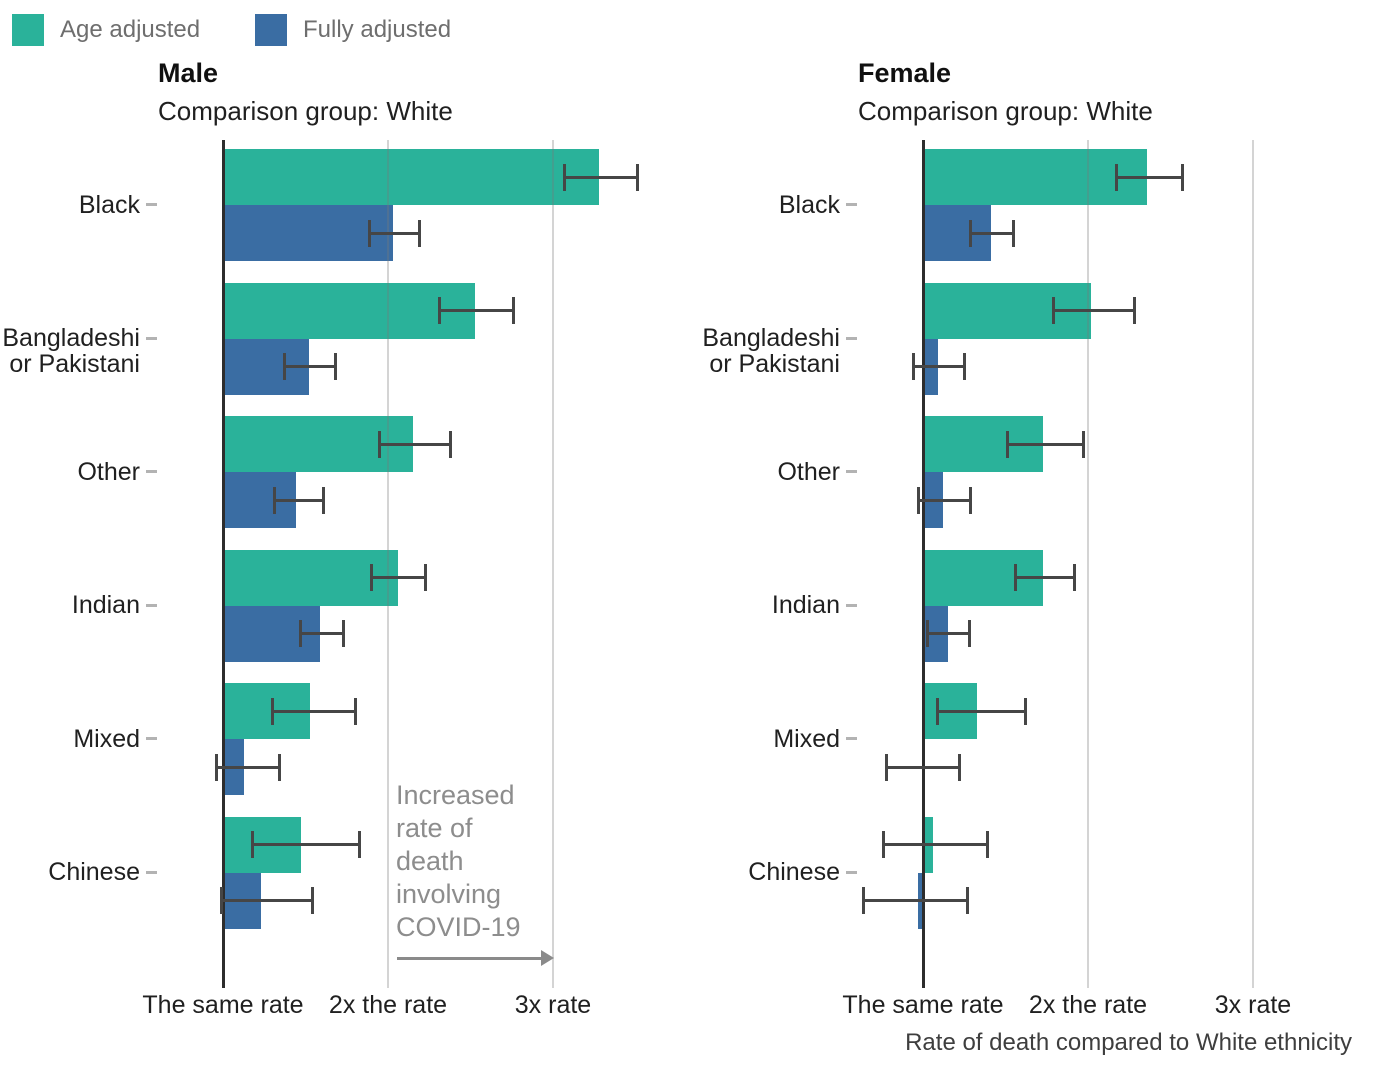 Image resolution: width=1376 pixels, height=1072 pixels. I want to click on legend-label-fully-adjusted: Fully adjusted, so click(377, 29).